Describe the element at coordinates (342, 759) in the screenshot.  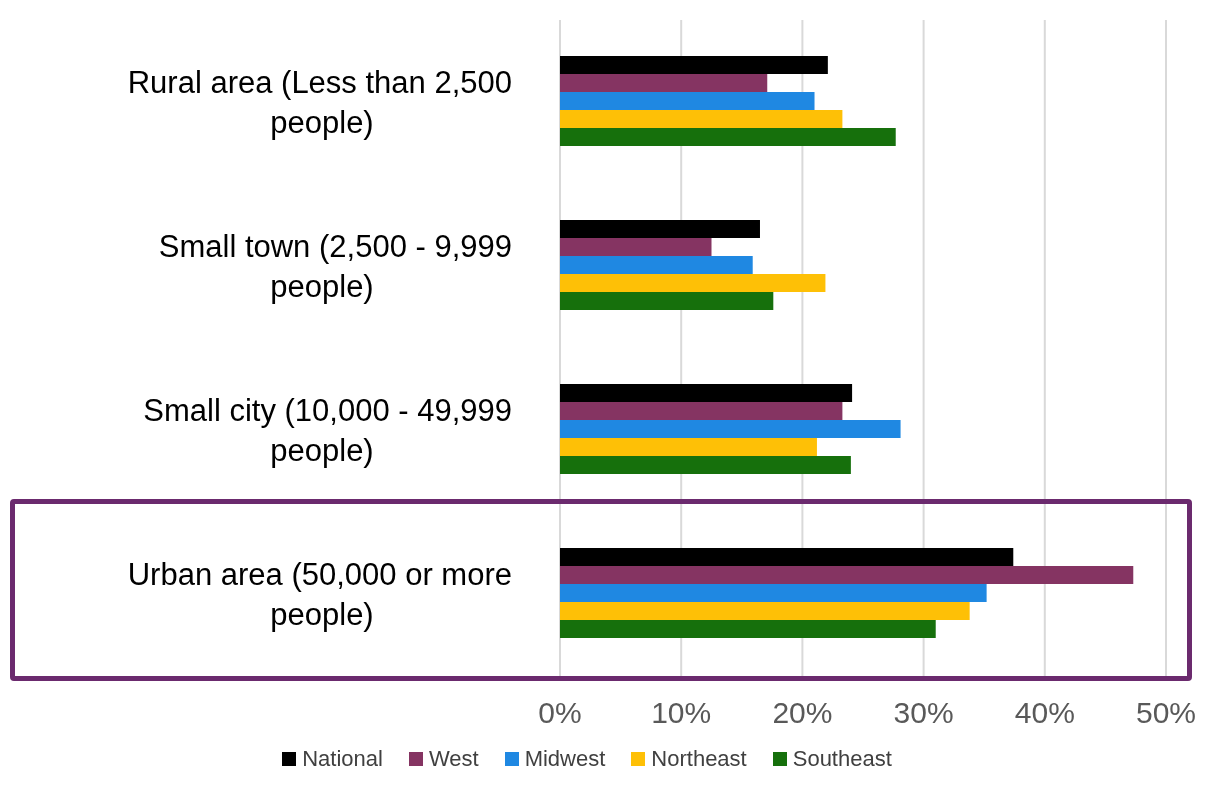
I see `legend-label: National` at that location.